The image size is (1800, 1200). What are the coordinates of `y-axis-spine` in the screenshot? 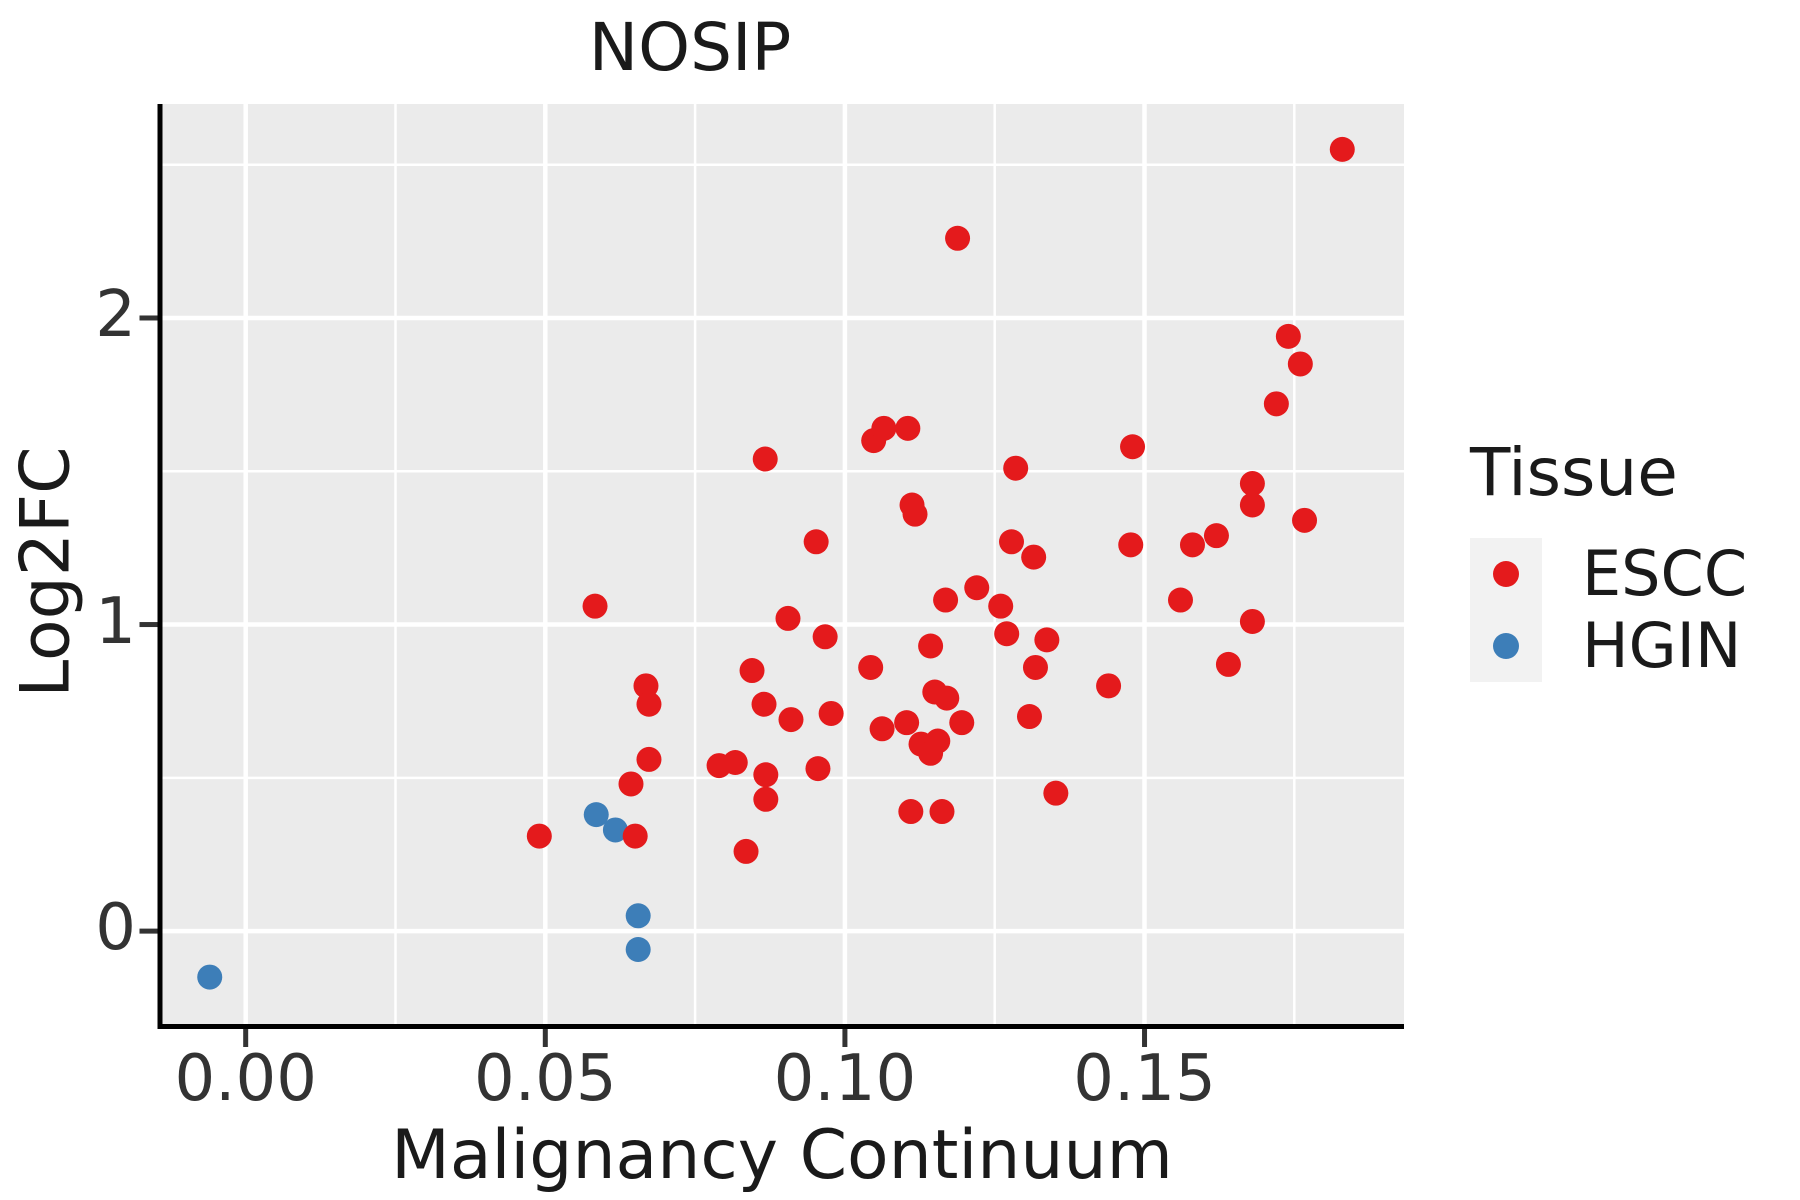 It's located at (160, 566).